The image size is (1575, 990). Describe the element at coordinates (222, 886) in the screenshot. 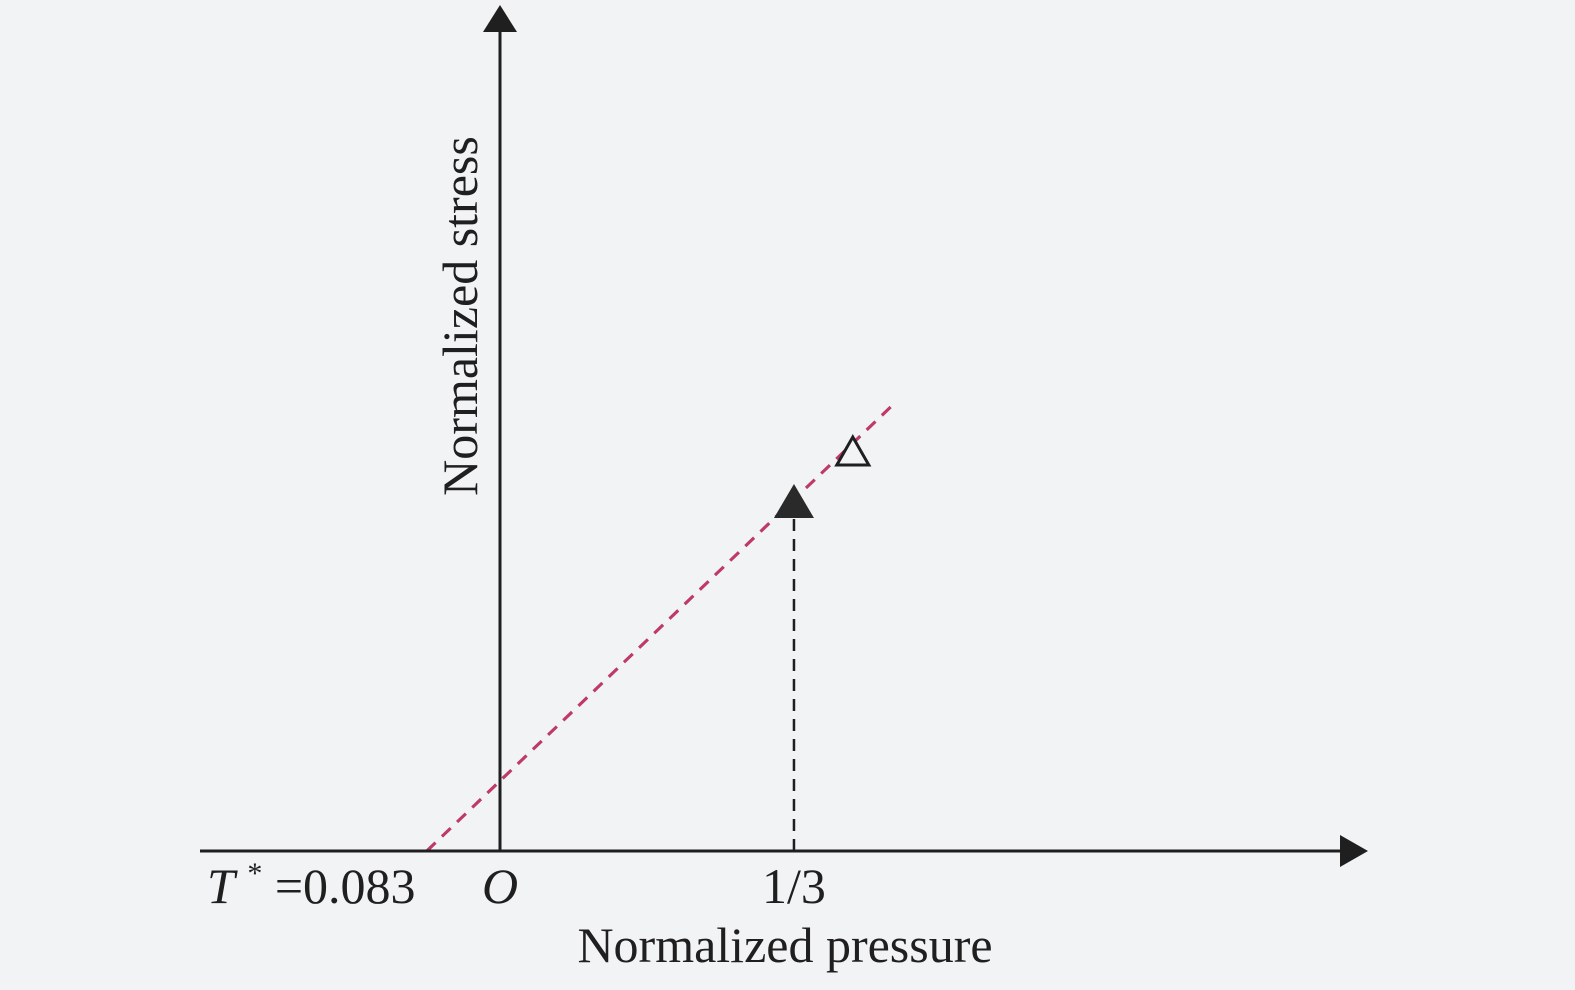

I see `x-intercept-symbol: T` at that location.